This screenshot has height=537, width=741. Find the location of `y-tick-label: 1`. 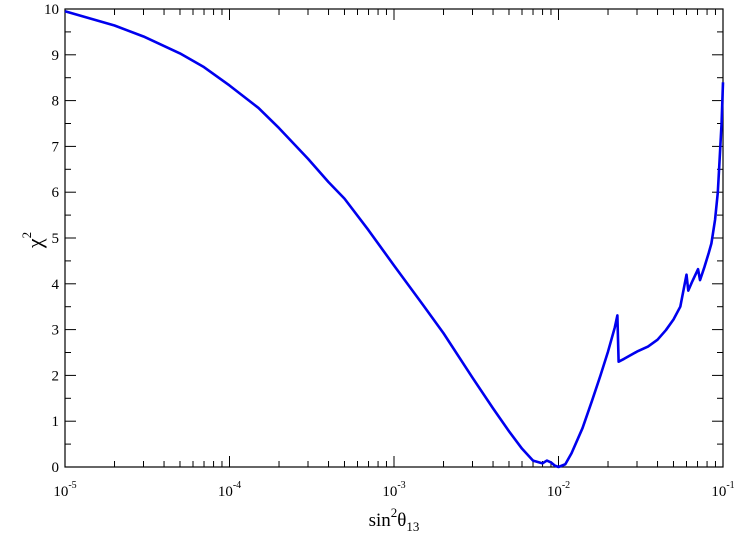

y-tick-label: 1 is located at coordinates (56, 422).